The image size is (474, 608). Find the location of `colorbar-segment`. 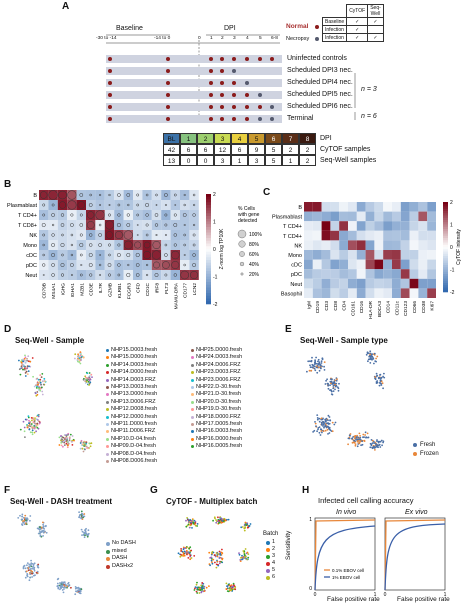

colorbar-segment is located at coordinates (208, 251).